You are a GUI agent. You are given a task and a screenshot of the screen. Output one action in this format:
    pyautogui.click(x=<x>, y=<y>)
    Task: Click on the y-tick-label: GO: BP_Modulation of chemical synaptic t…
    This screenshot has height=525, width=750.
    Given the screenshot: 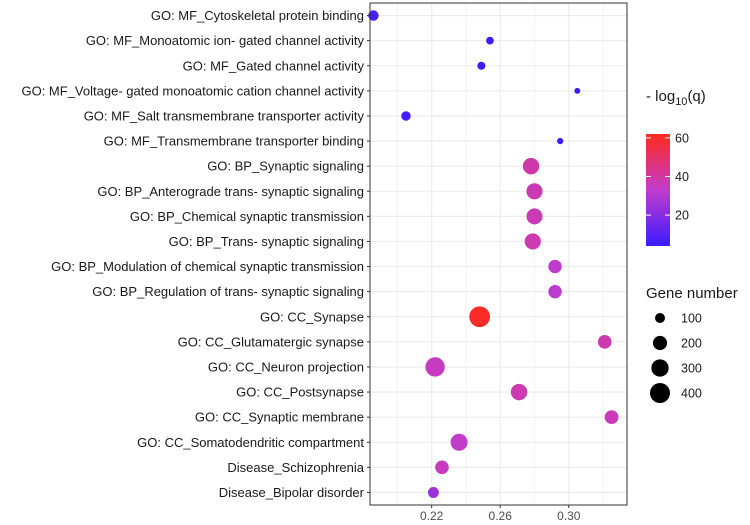 What is the action you would take?
    pyautogui.click(x=207, y=266)
    